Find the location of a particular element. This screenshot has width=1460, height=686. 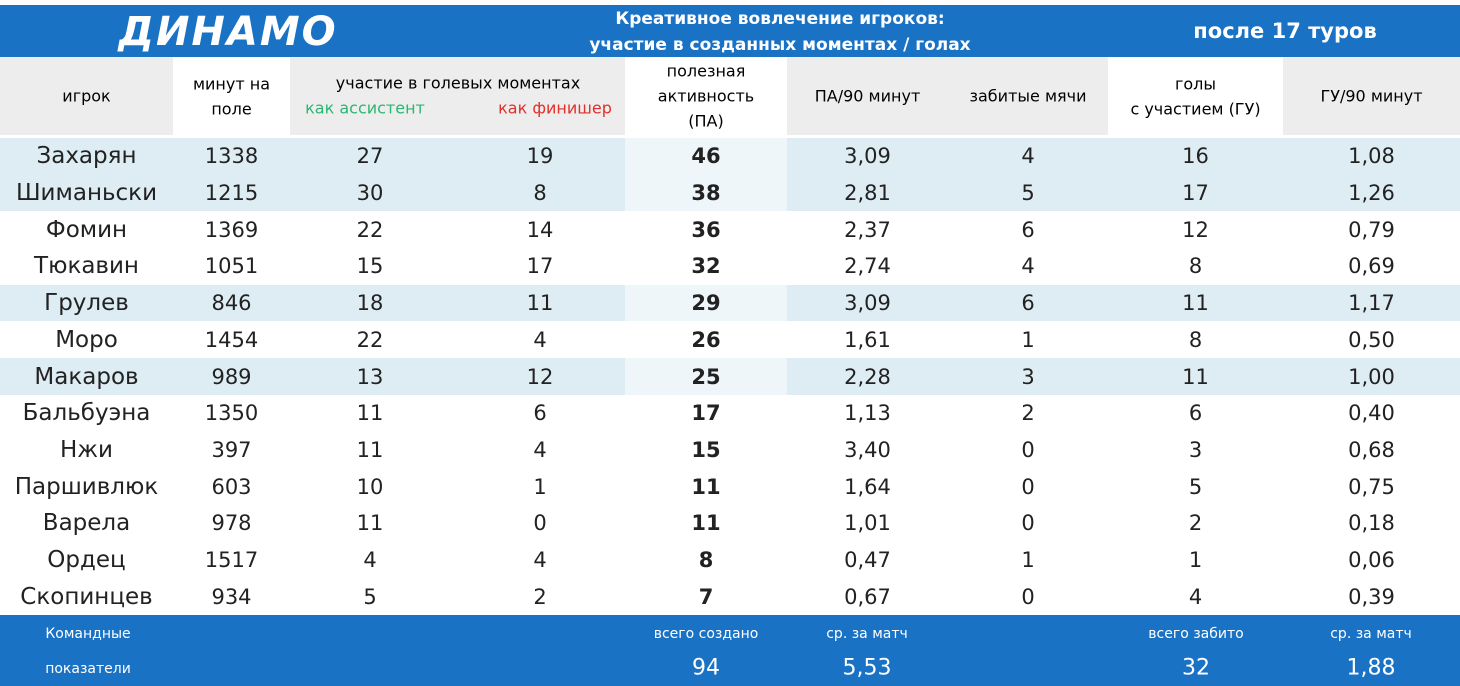

footer-label: всего создано is located at coordinates (706, 634).